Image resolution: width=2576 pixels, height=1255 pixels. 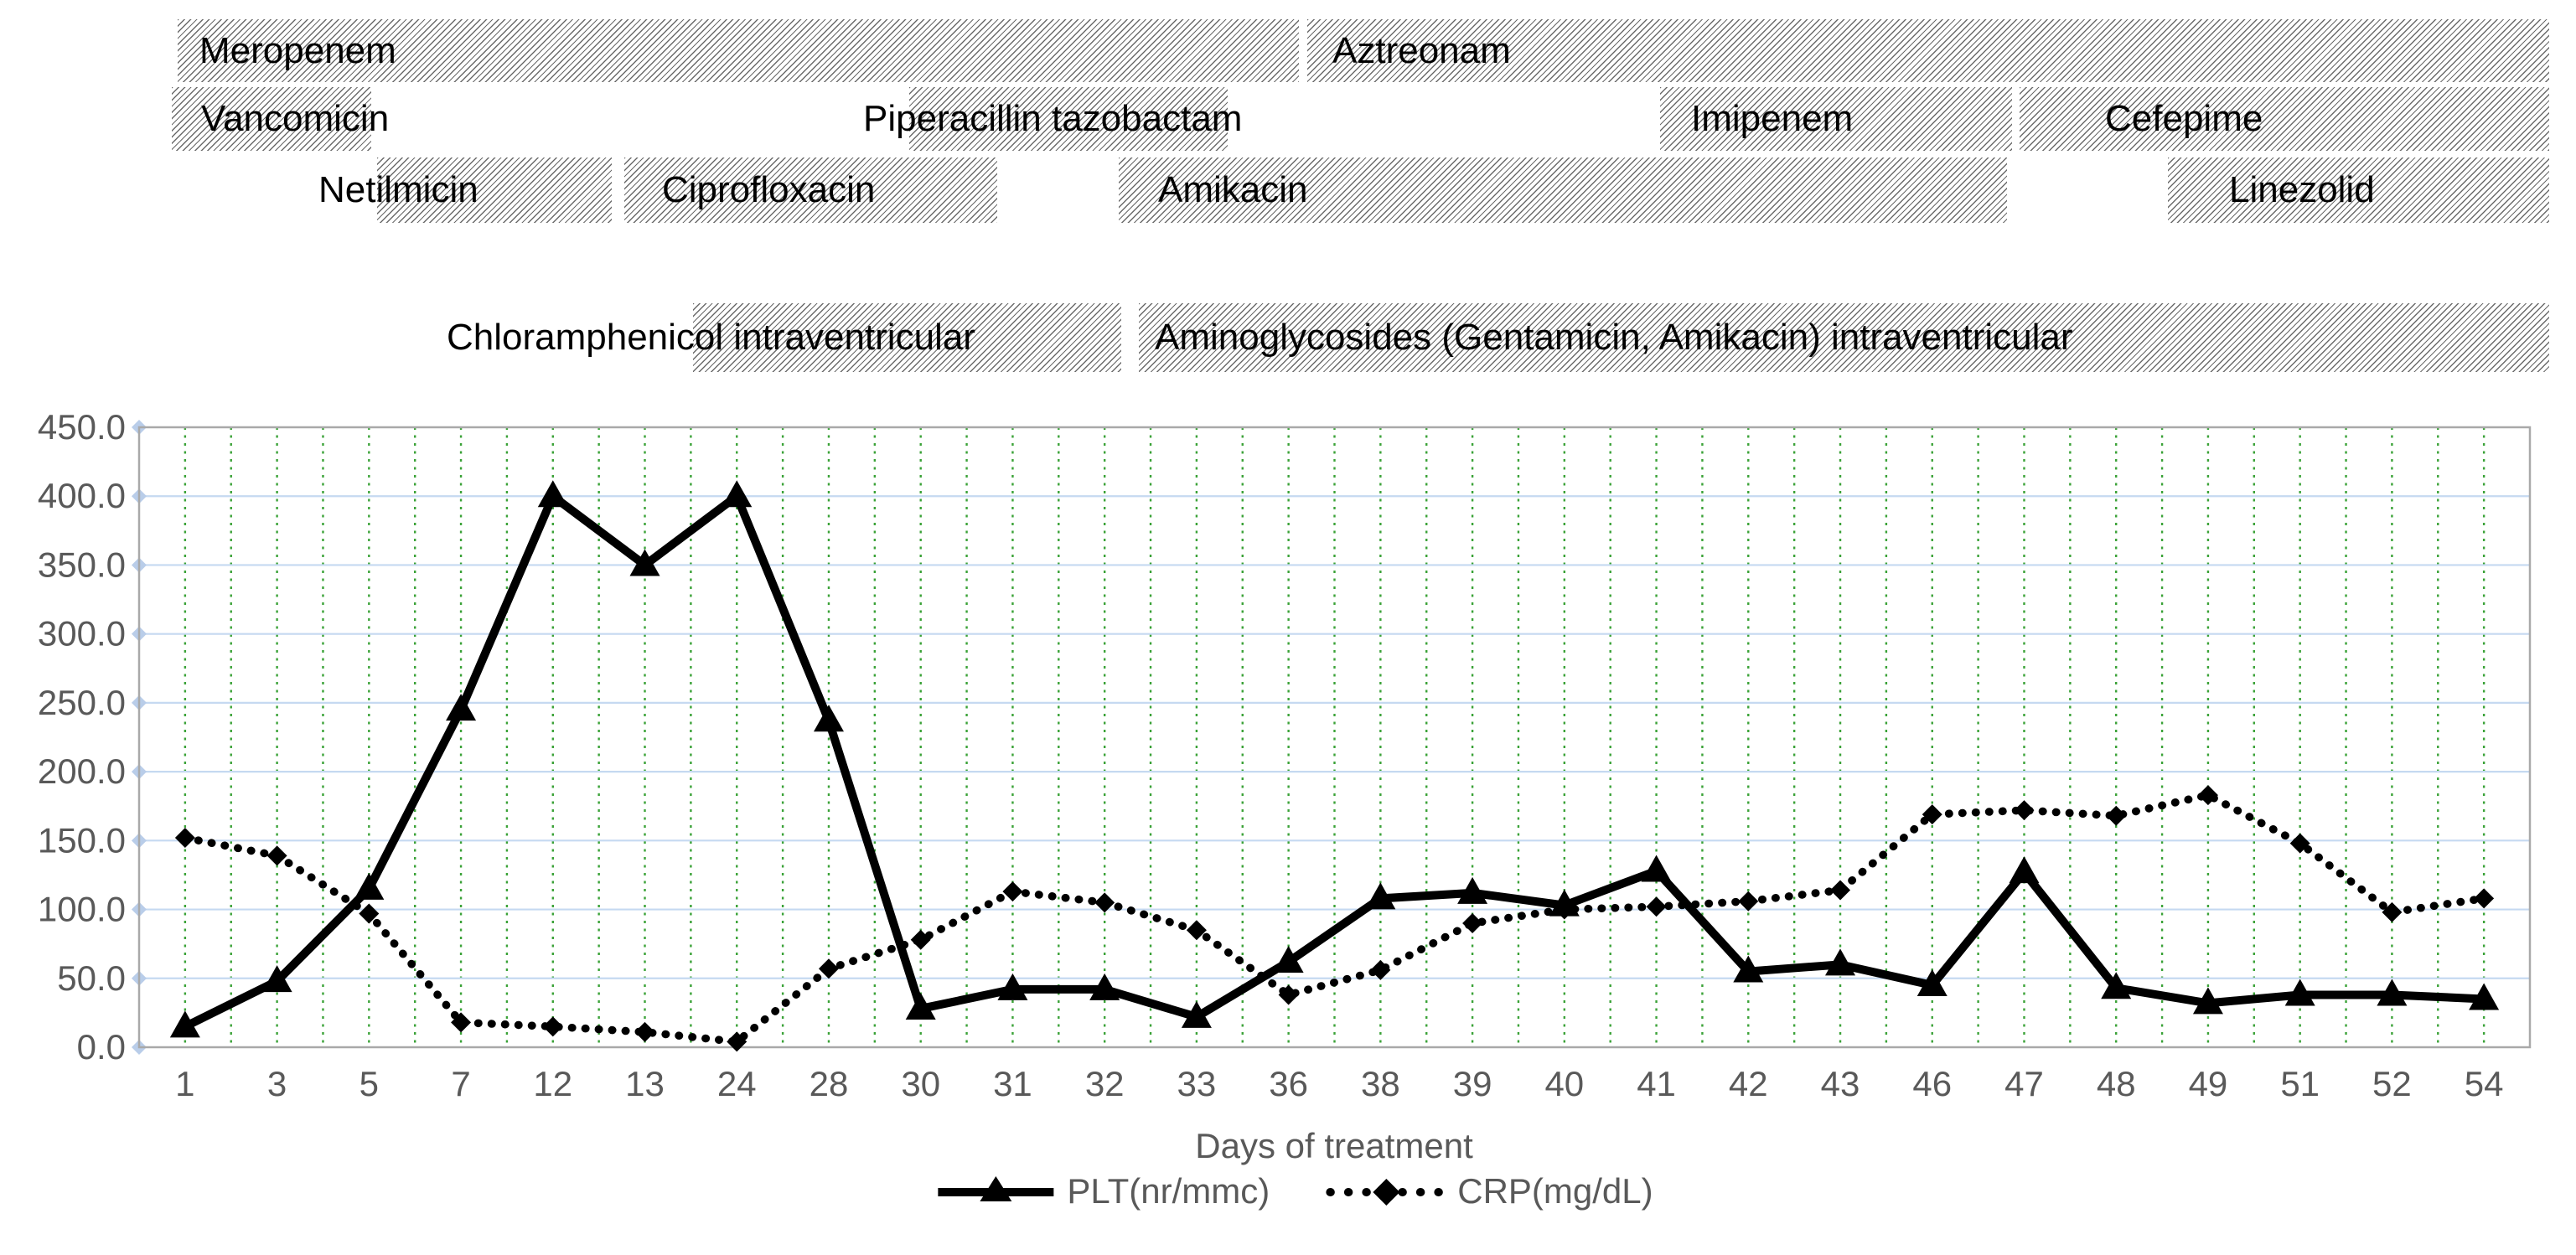 I want to click on x-tick-label: 42, so click(x=1749, y=1084).